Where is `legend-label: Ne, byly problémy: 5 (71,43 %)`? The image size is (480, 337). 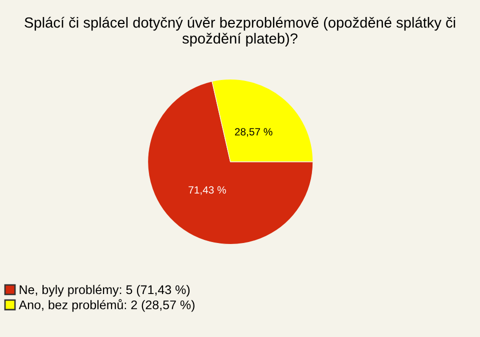 legend-label: Ne, byly problémy: 5 (71,43 %) is located at coordinates (105, 290).